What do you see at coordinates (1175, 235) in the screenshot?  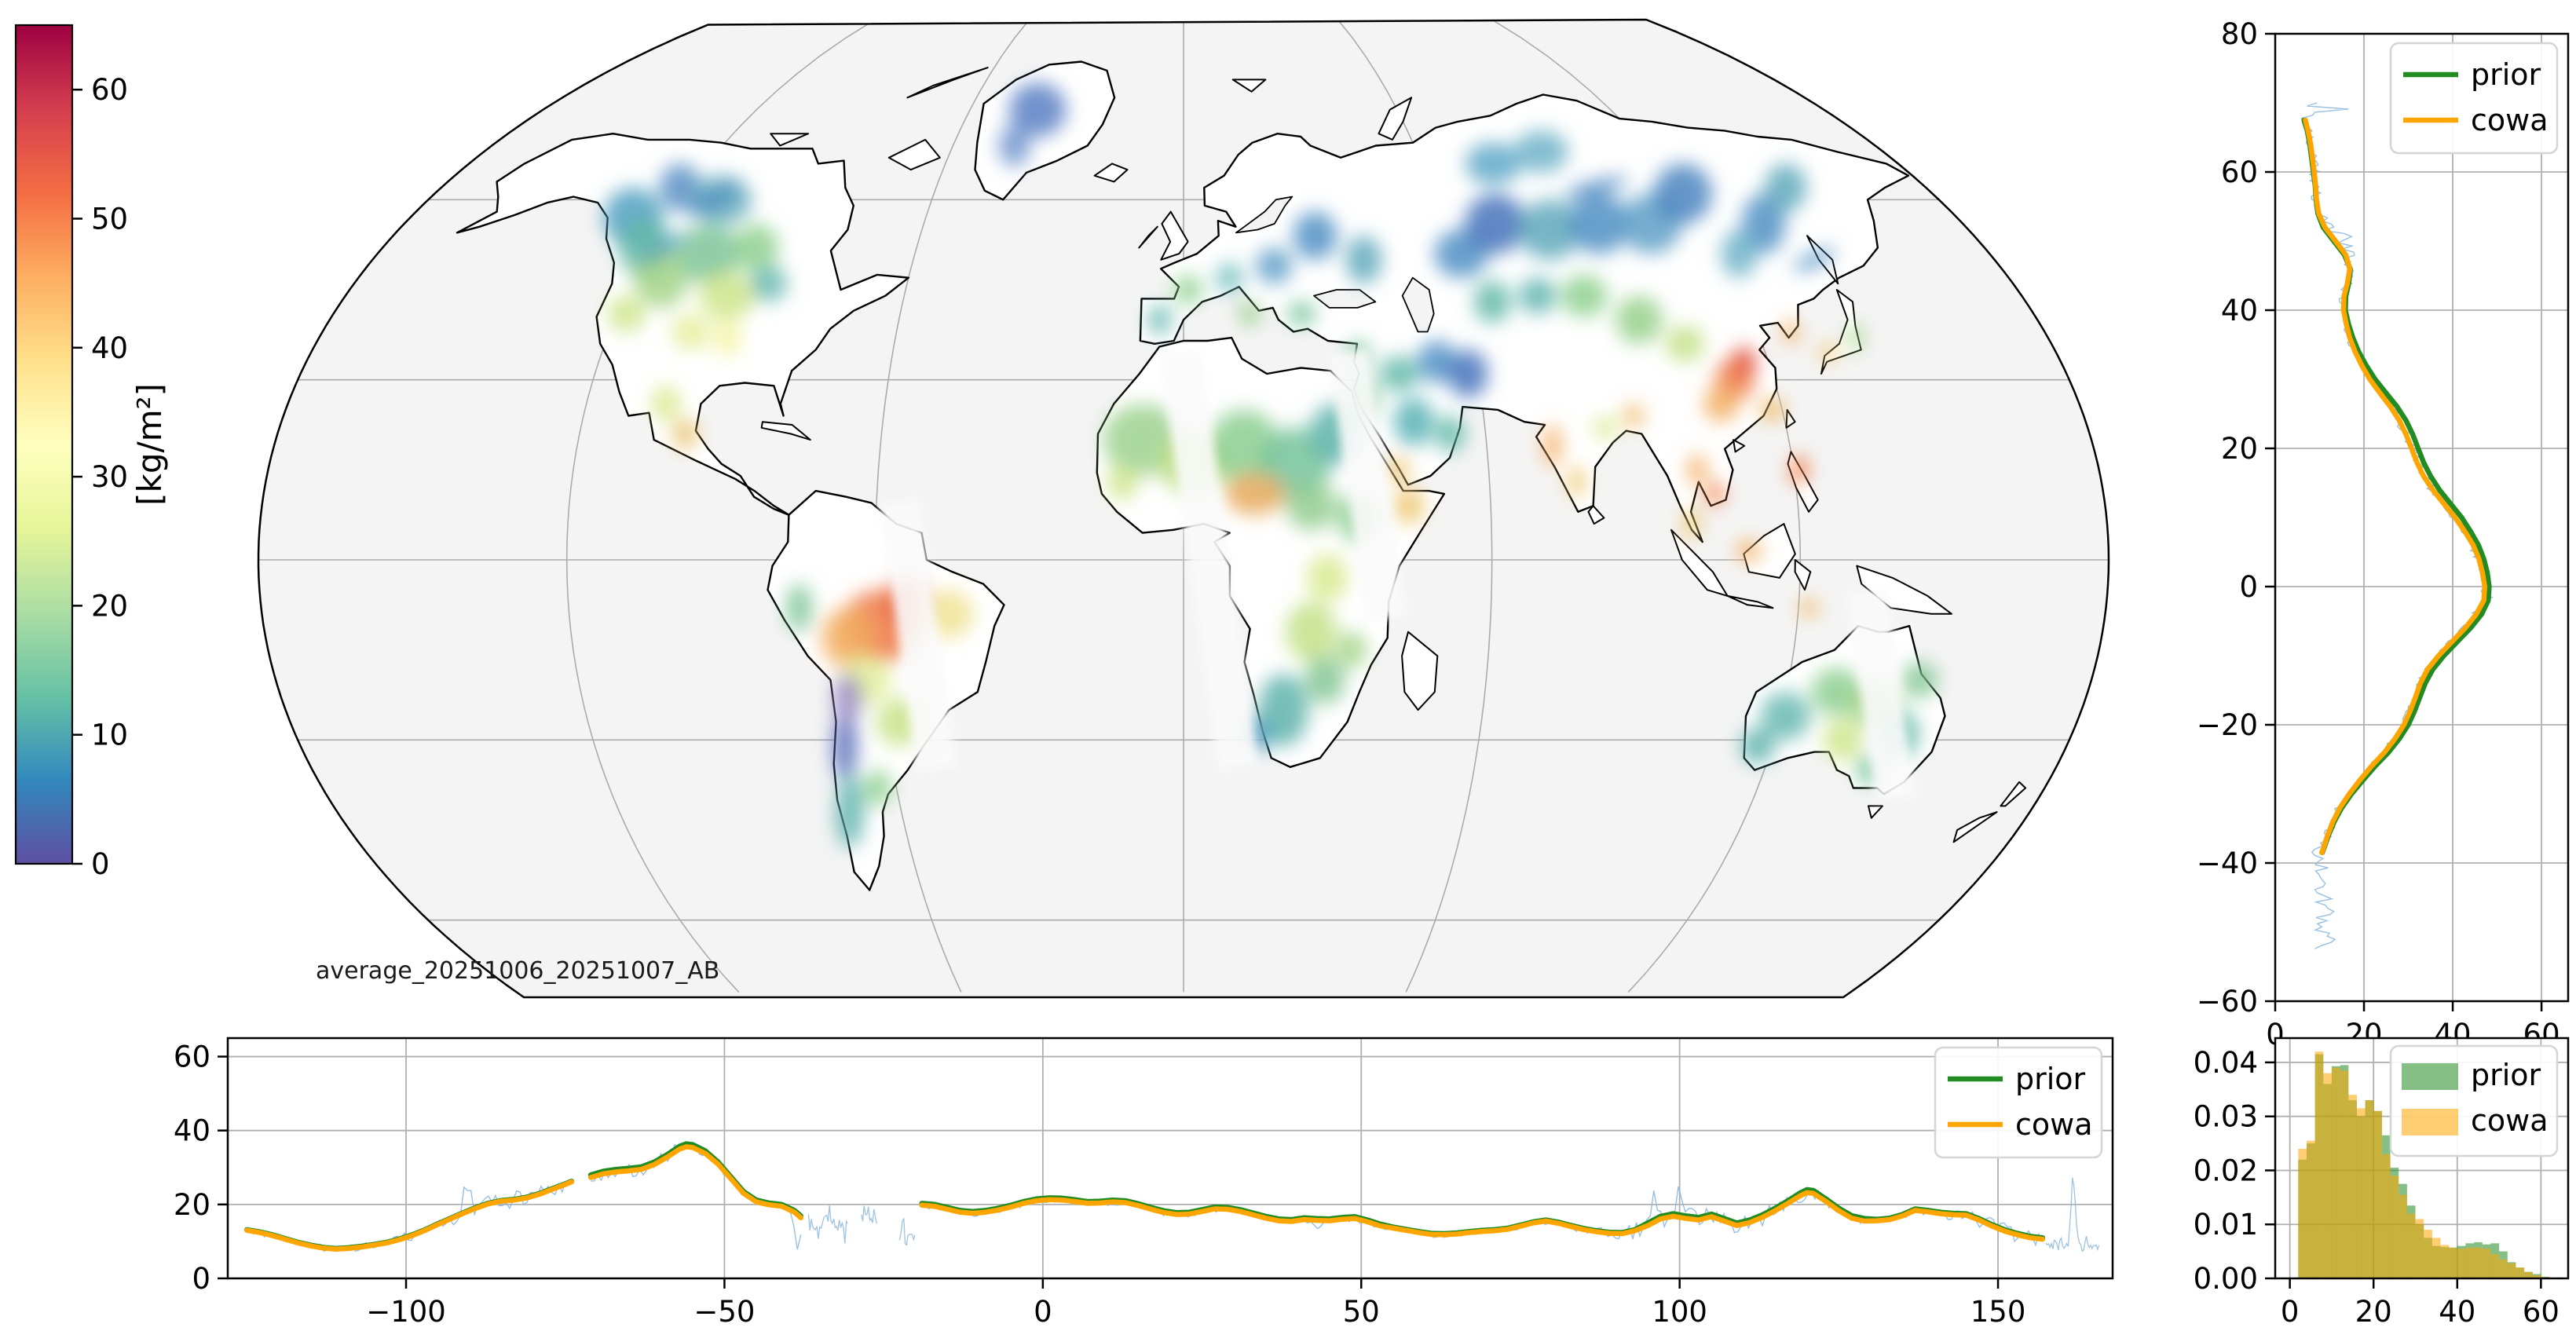 I see `island-uk` at bounding box center [1175, 235].